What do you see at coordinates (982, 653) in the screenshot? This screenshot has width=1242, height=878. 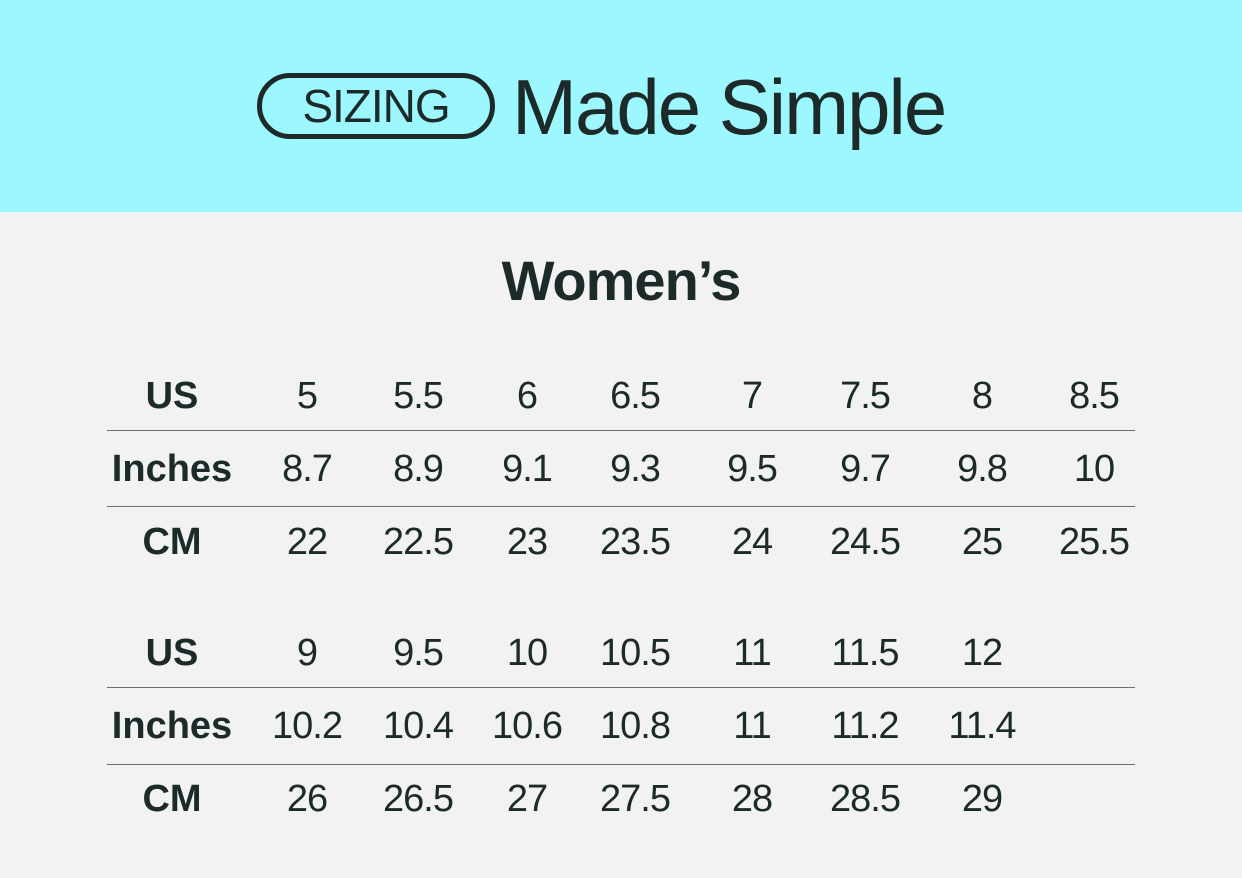 I see `table-cell: 12` at bounding box center [982, 653].